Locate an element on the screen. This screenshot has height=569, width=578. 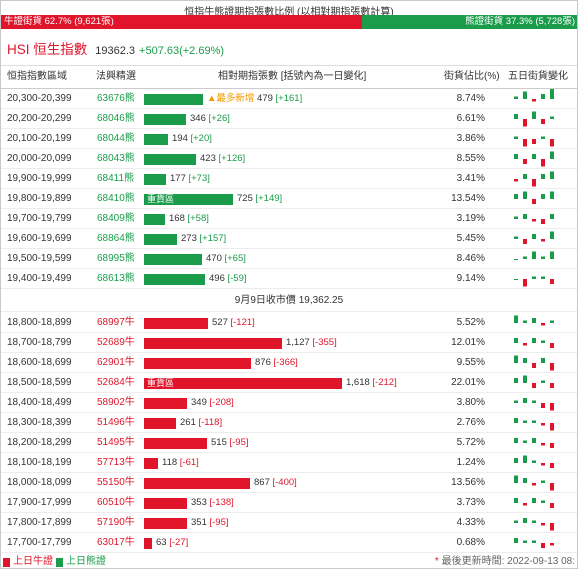
warrant-code-link: 57190牛 is located at coordinates (116, 522).